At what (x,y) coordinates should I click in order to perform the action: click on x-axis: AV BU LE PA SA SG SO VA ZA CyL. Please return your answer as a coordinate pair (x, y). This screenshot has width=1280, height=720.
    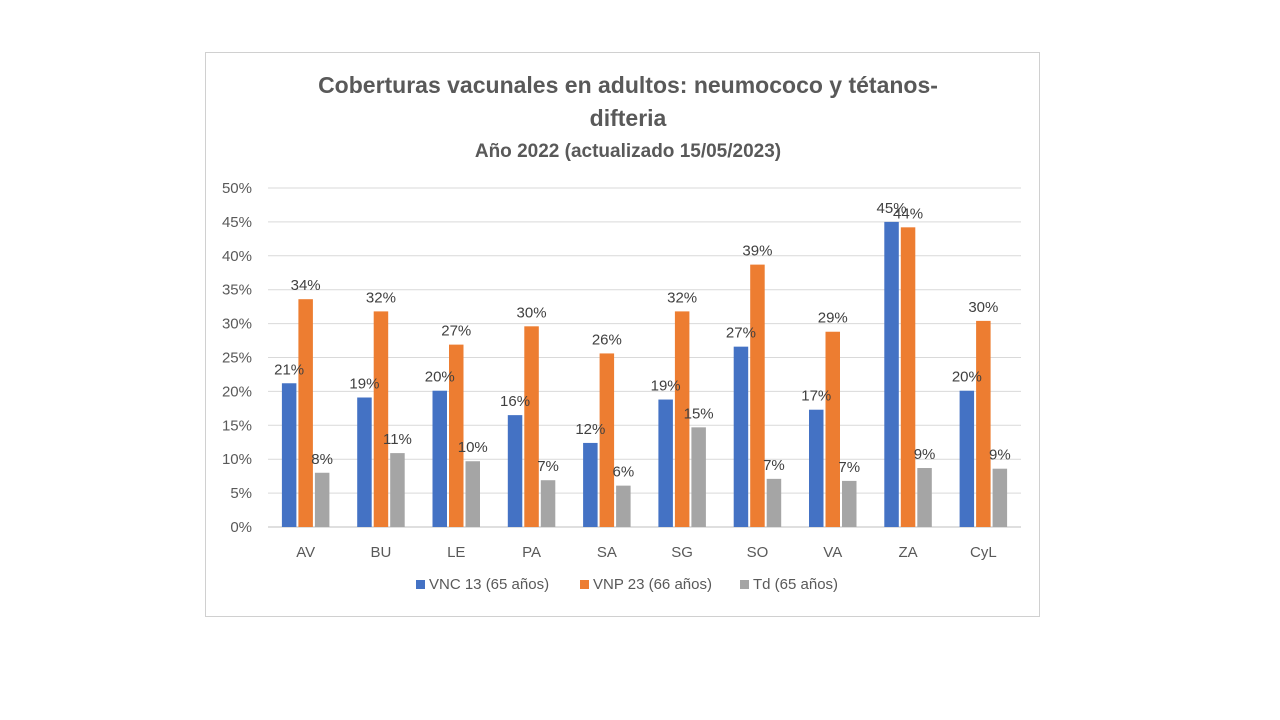
    Looking at the image, I should click on (646, 552).